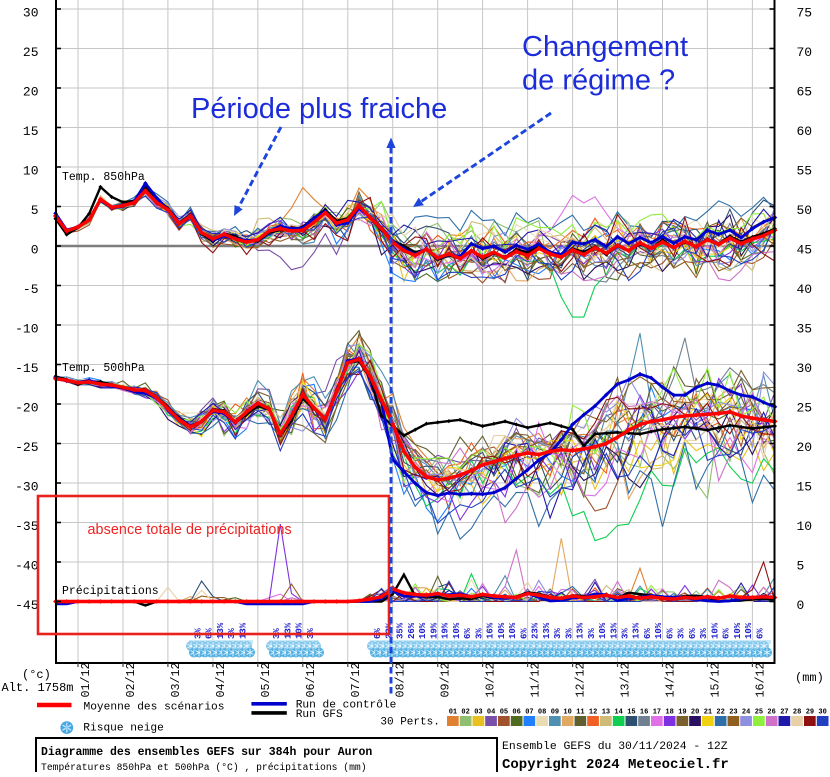 This screenshot has height=777, width=830. Describe the element at coordinates (805, 289) in the screenshot. I see `svg-text: 40` at that location.